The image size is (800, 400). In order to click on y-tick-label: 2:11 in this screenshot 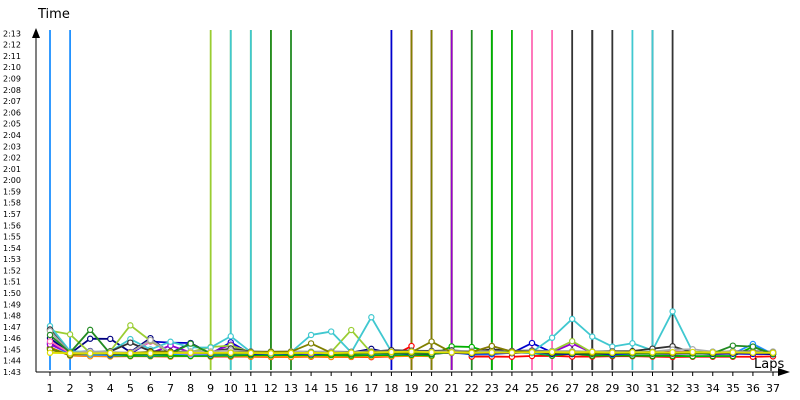, I will do `click(12, 56)`.